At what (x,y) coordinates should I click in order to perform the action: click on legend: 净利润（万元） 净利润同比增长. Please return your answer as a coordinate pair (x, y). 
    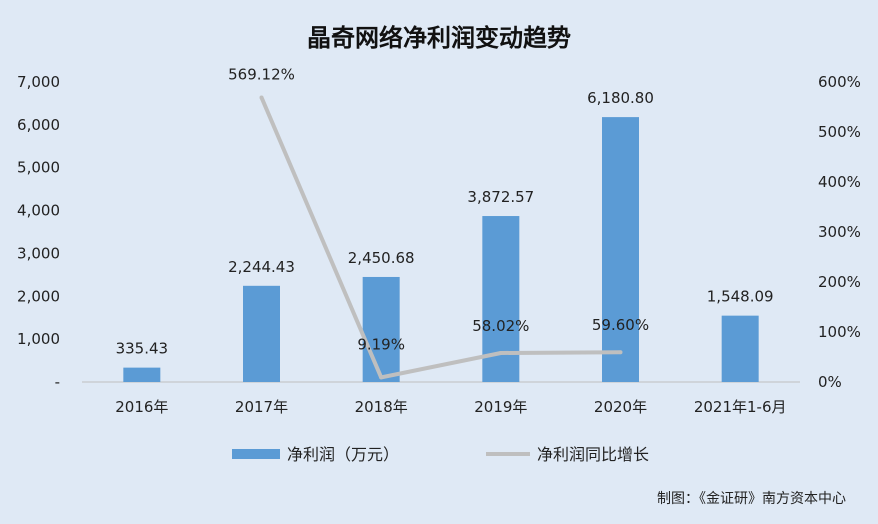
    Looking at the image, I should click on (440, 454).